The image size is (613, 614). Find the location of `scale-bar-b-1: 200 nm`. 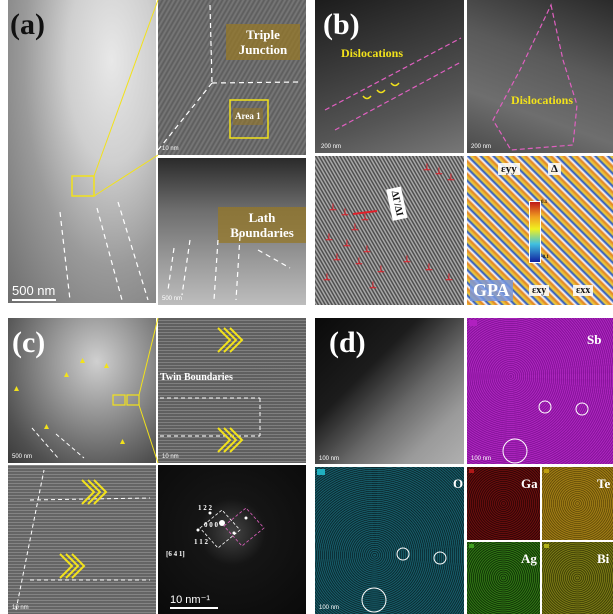

scale-bar-b-1: 200 nm is located at coordinates (331, 147).